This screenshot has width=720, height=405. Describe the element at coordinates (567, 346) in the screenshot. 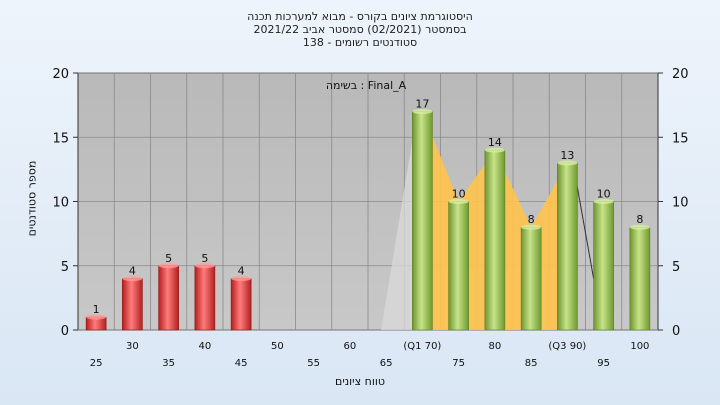

I see `x-tick-label: (Q3 90)` at that location.